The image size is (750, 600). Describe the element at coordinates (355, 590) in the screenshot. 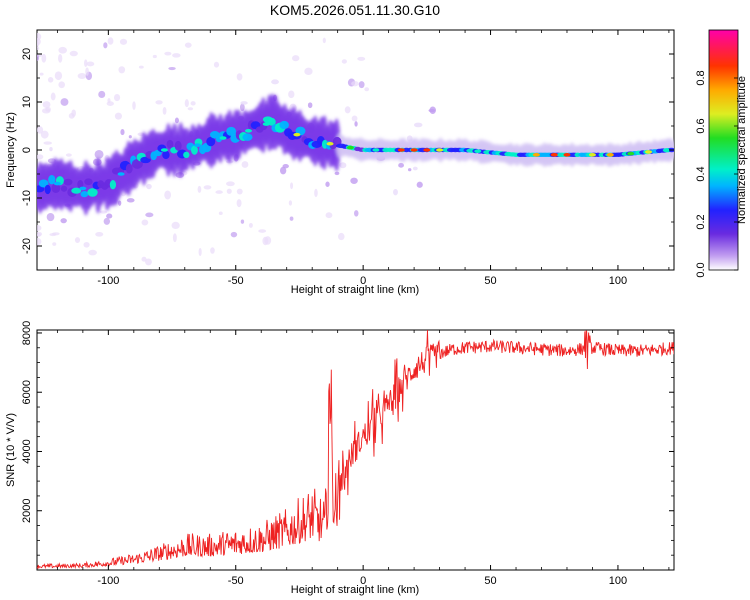

I see `snr-x-label: Height of straight line (km)` at that location.